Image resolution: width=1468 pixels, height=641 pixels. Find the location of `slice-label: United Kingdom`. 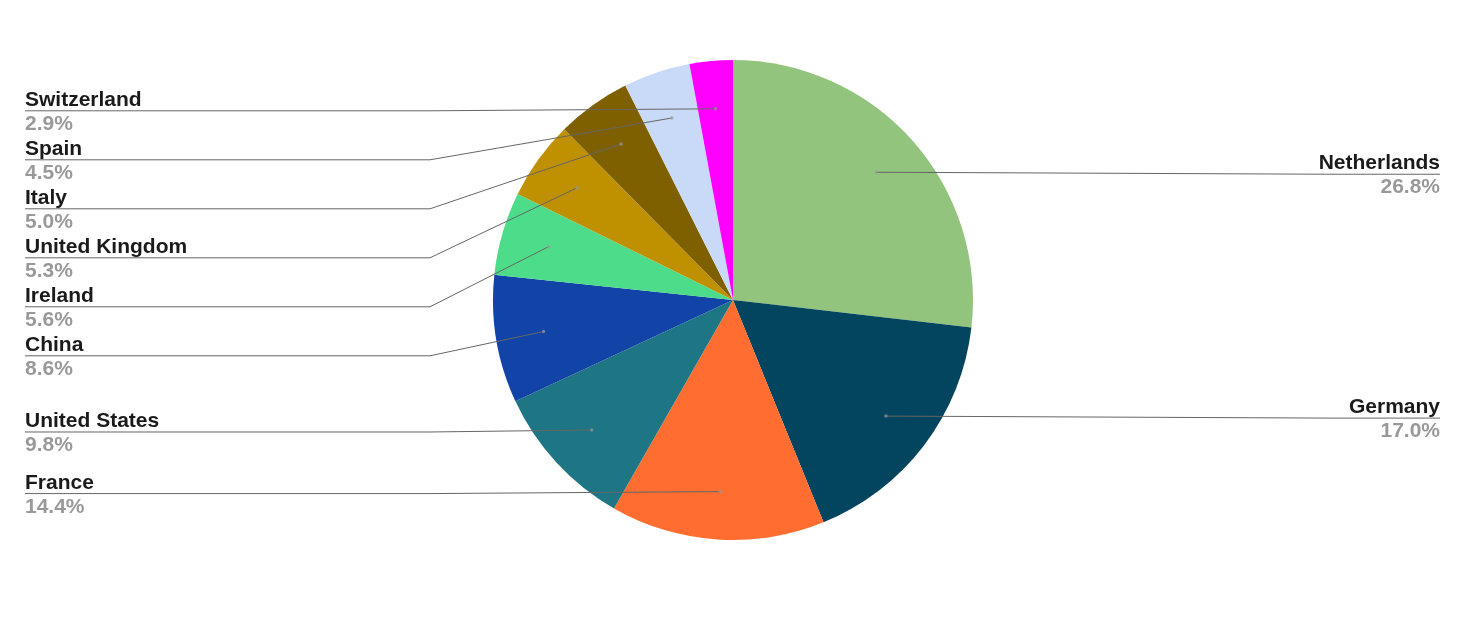

slice-label: United Kingdom is located at coordinates (106, 245).